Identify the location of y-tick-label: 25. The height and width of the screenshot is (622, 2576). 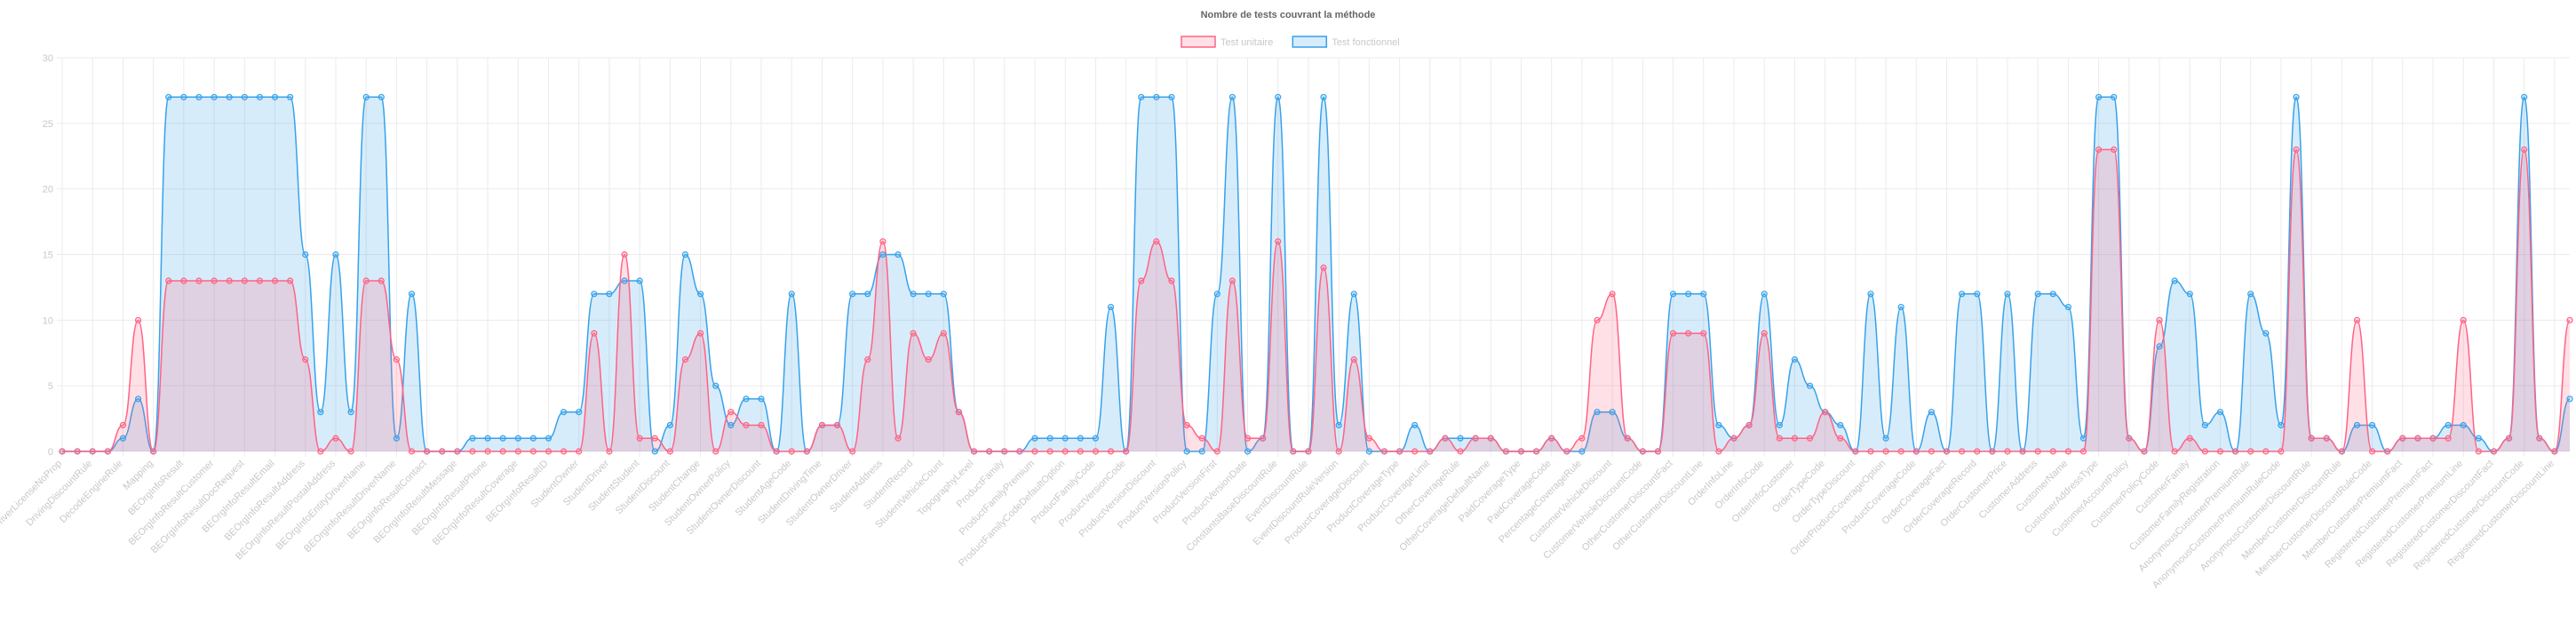
(48, 124).